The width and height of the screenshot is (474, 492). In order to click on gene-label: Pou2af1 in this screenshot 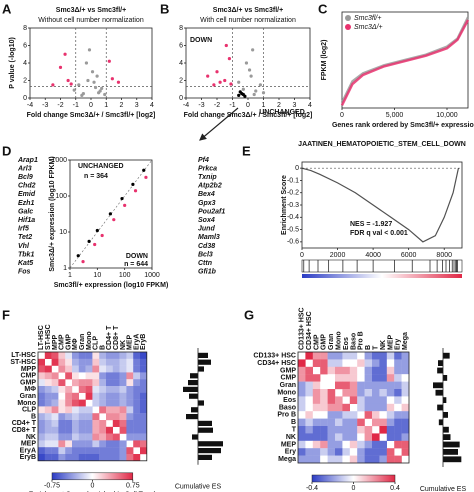, I will do `click(211, 211)`.